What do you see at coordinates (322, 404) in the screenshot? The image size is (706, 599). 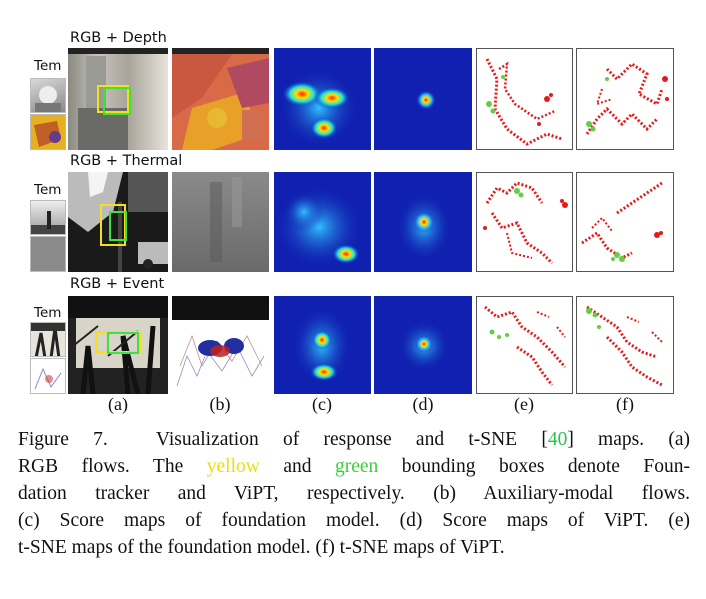 I see `column-label-c: (c)` at bounding box center [322, 404].